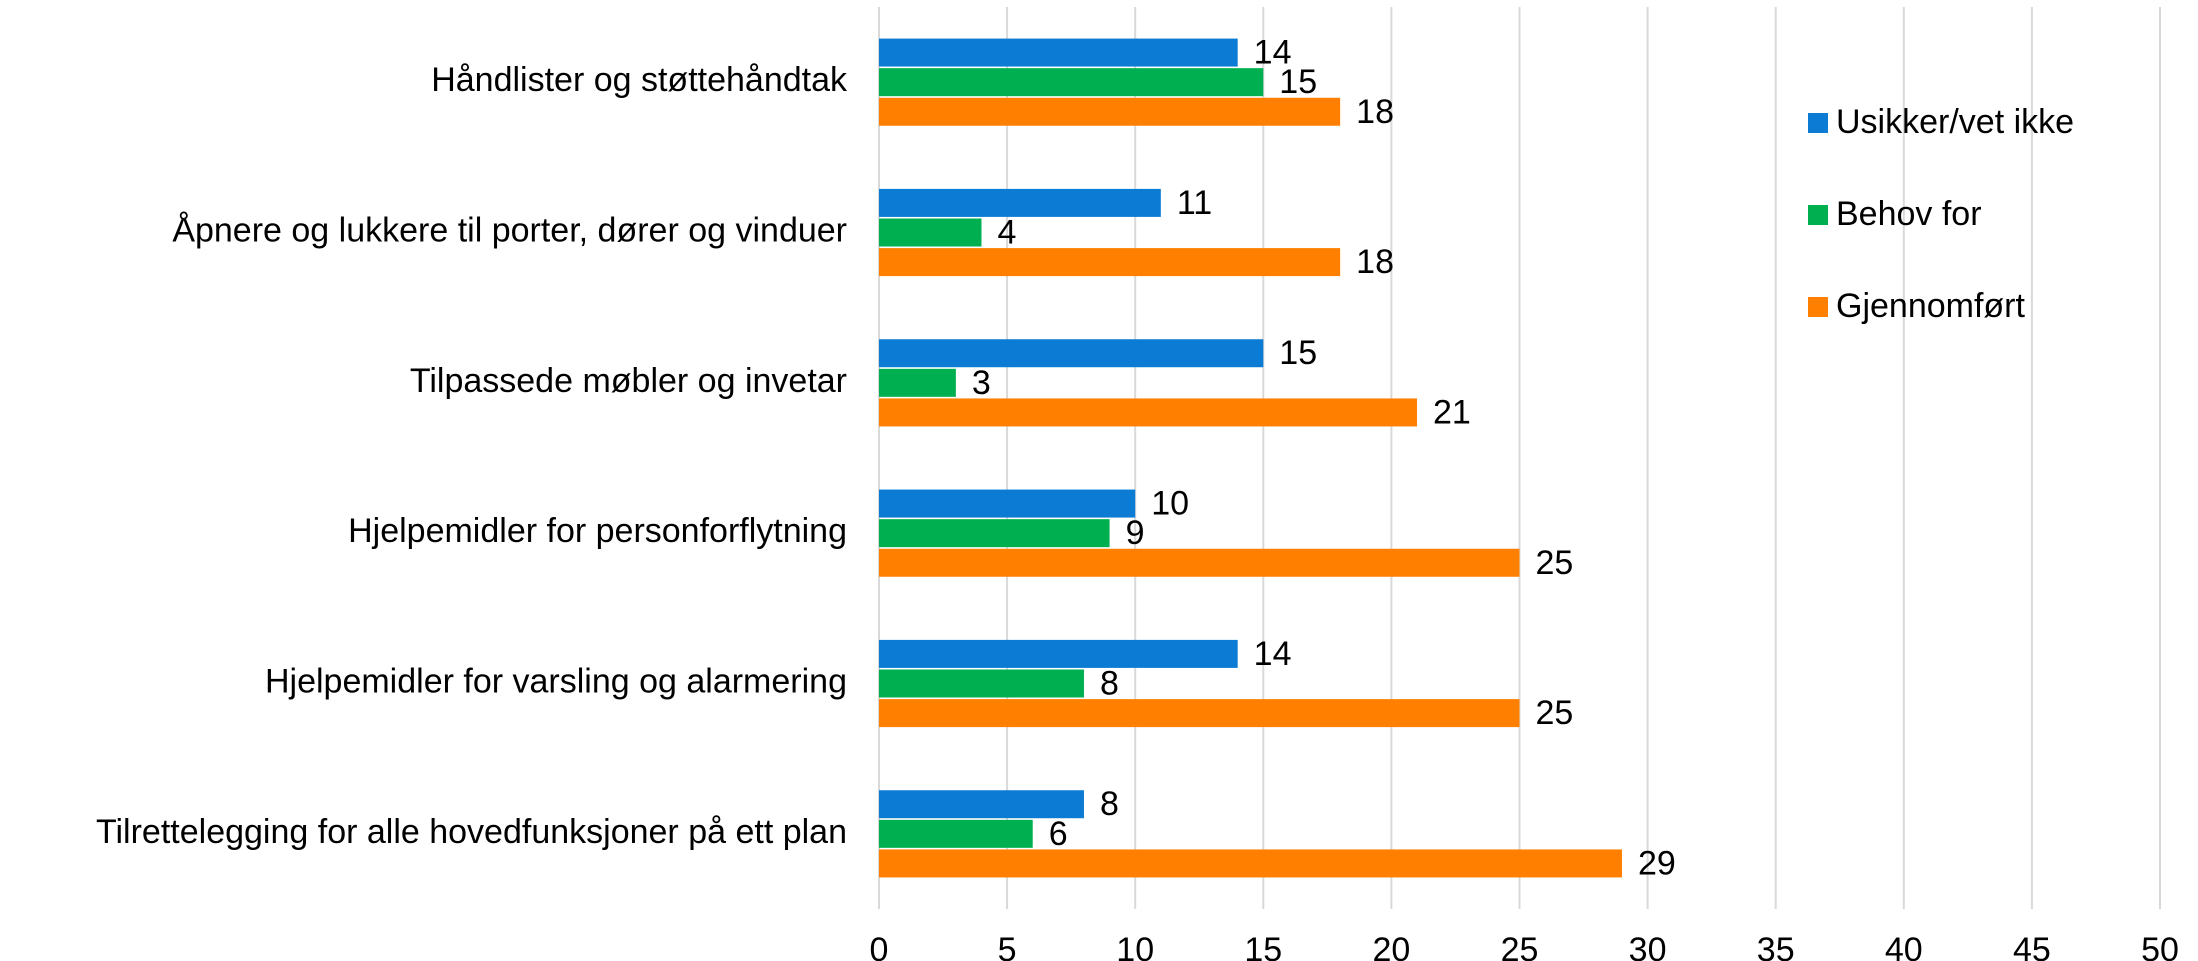  I want to click on x-tick-label: 10, so click(1135, 946).